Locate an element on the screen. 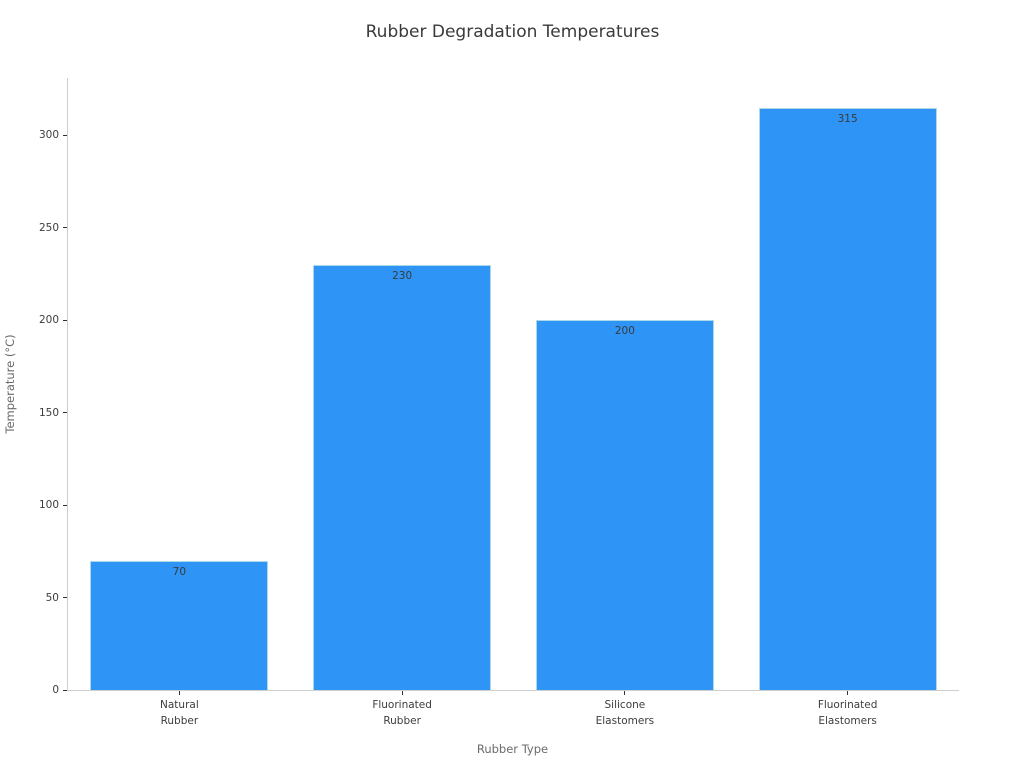  y-tick-label: 0 is located at coordinates (55, 690).